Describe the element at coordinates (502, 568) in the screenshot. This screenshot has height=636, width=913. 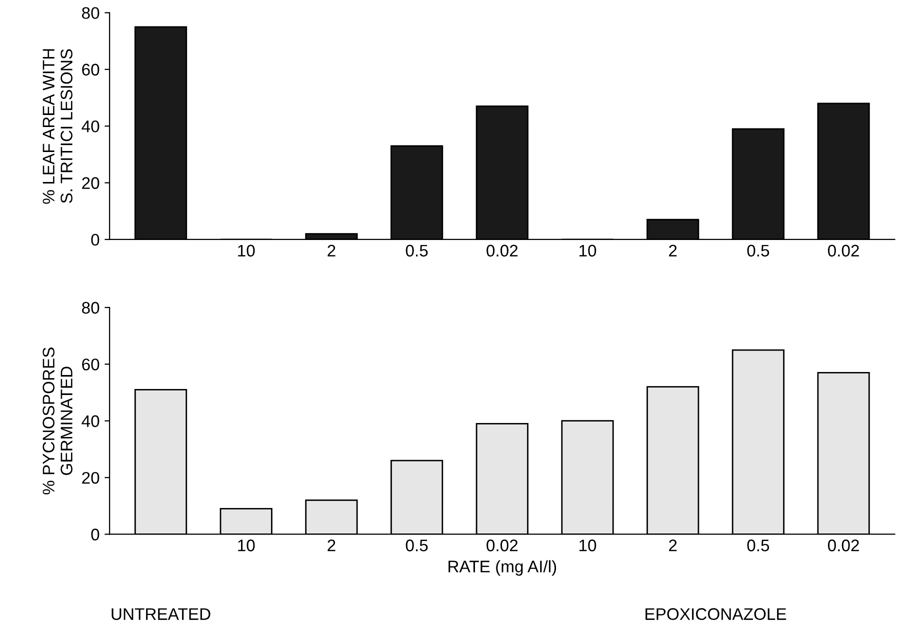
I see `x-axis-title: RATE (mg AI/l)` at that location.